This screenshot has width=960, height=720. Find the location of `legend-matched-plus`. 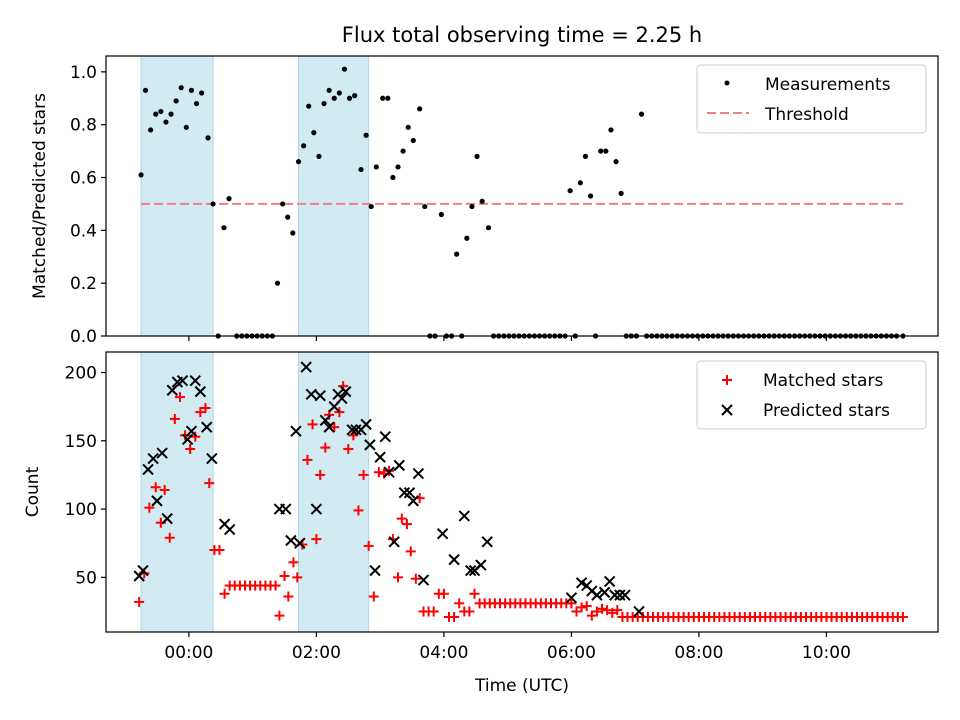

legend-matched-plus is located at coordinates (727, 380).